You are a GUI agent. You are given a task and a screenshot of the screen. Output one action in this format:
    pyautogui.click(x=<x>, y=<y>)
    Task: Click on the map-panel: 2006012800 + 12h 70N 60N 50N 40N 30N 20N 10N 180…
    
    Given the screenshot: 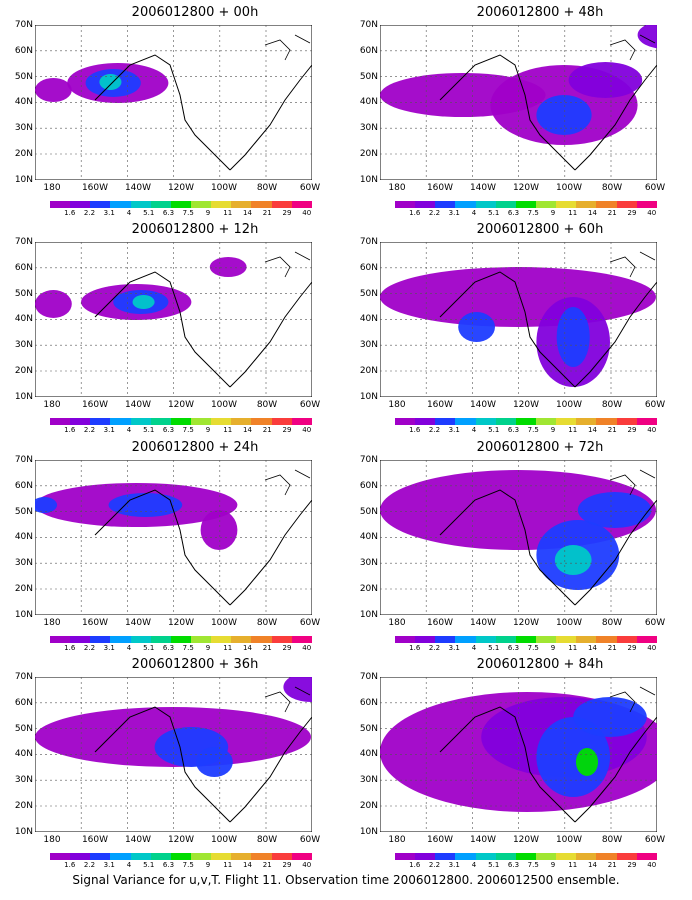 What is the action you would take?
    pyautogui.click(x=185, y=328)
    